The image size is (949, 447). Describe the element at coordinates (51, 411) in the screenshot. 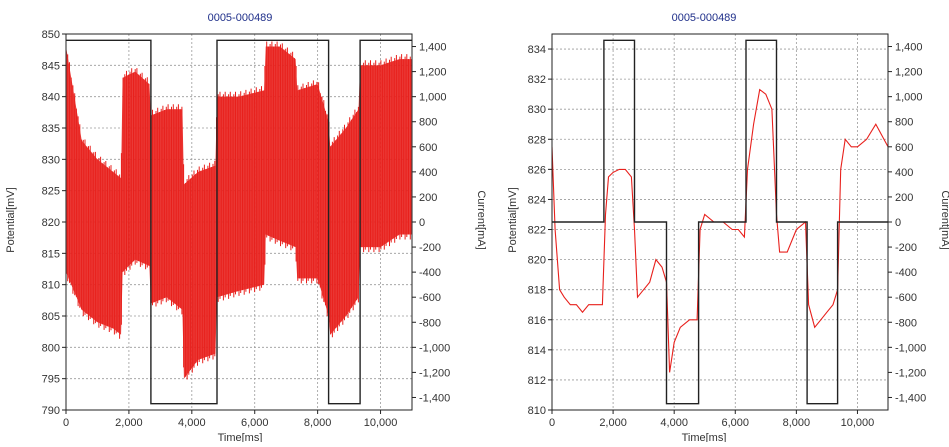

I see `y-tick-label: 790` at that location.